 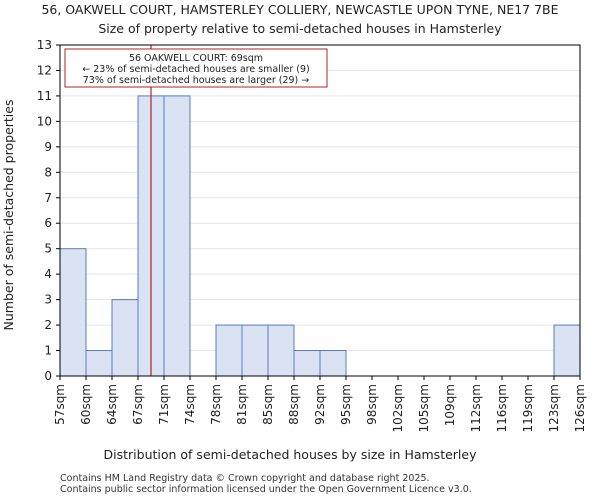 I want to click on annotation-frame, so click(x=196, y=68).